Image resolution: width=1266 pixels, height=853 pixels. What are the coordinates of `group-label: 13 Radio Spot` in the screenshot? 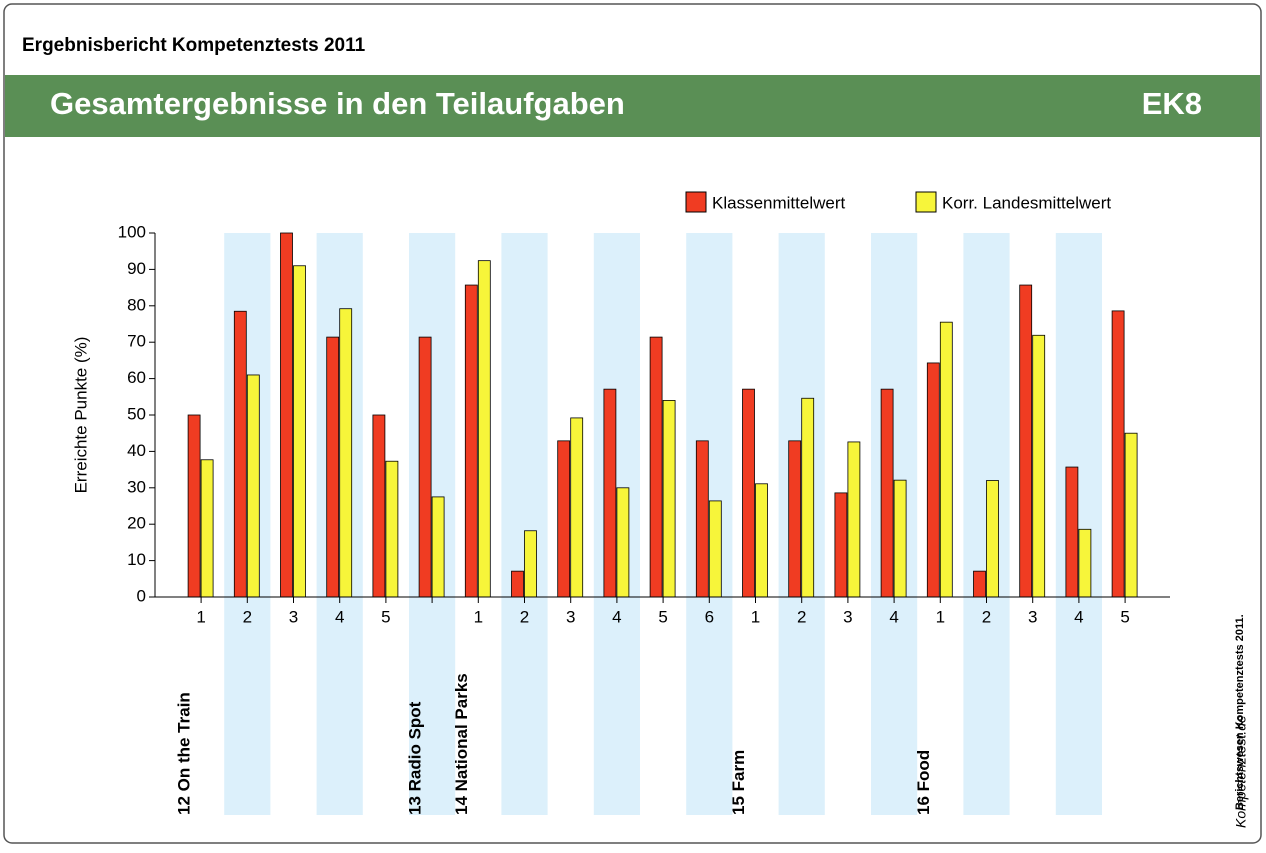 It's located at (415, 758).